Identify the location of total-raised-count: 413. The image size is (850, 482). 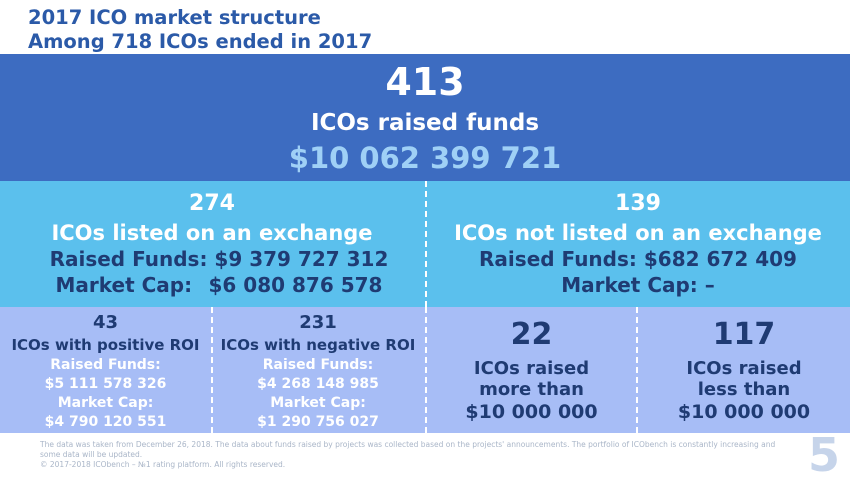
(425, 82).